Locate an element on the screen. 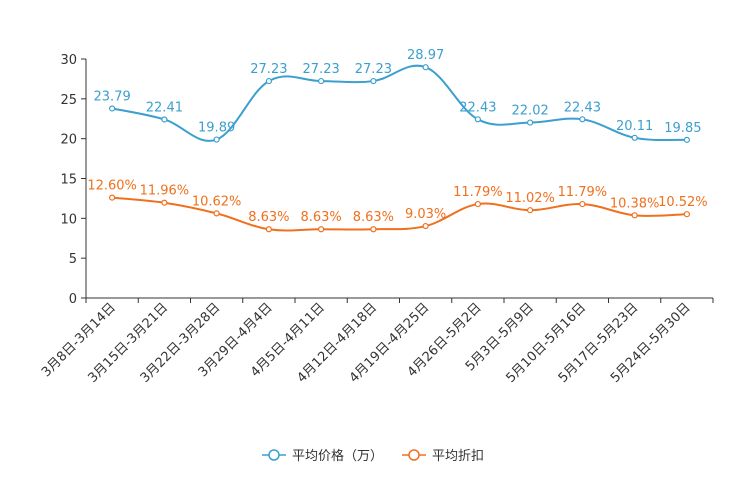 The image size is (744, 496). data-label: 11.02% is located at coordinates (530, 198).